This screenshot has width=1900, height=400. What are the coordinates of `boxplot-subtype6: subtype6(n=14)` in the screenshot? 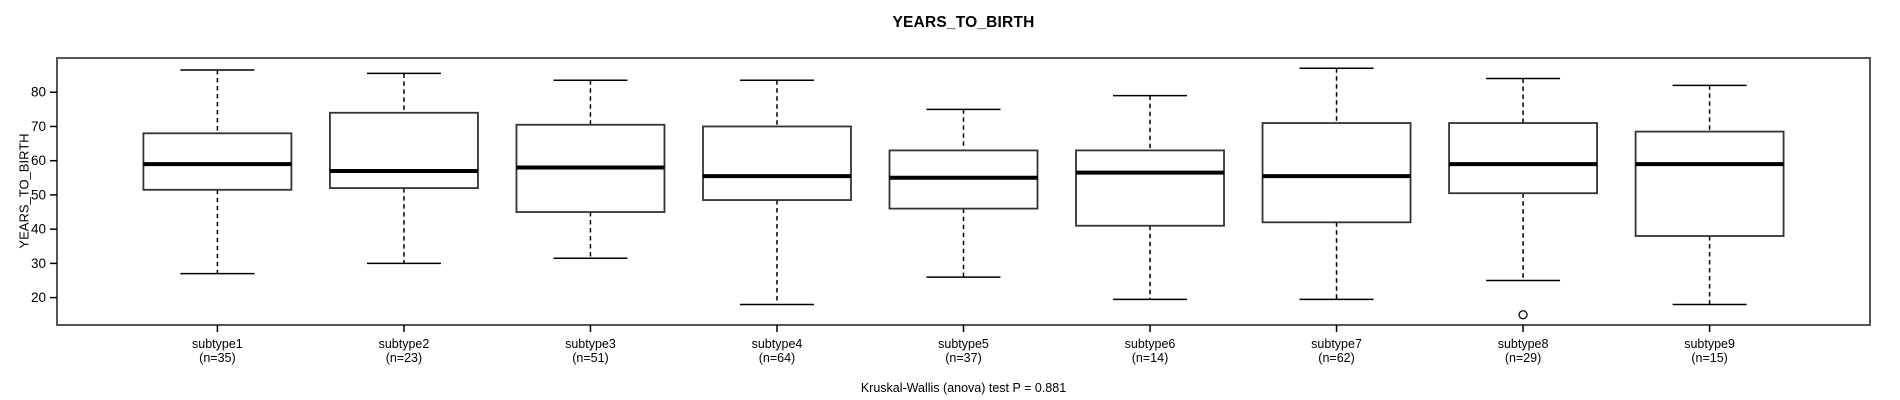 It's located at (1150, 229).